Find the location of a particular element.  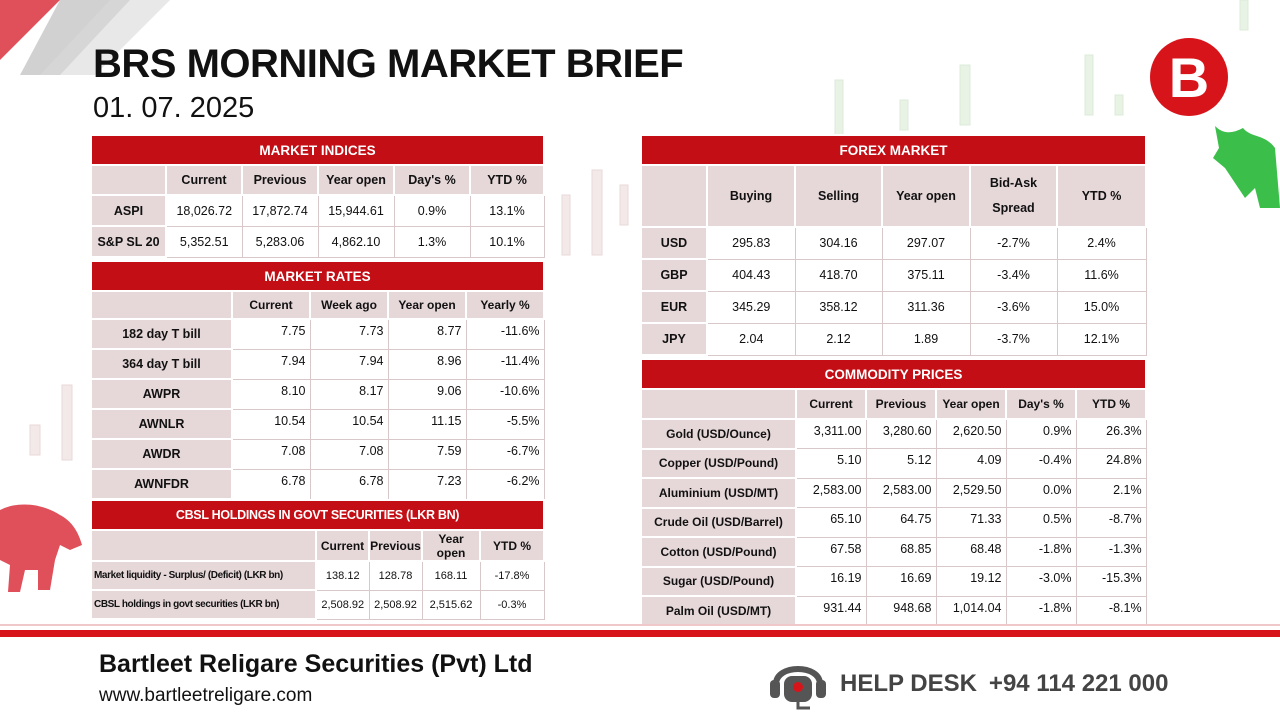

cell: 8.17 is located at coordinates (349, 394).